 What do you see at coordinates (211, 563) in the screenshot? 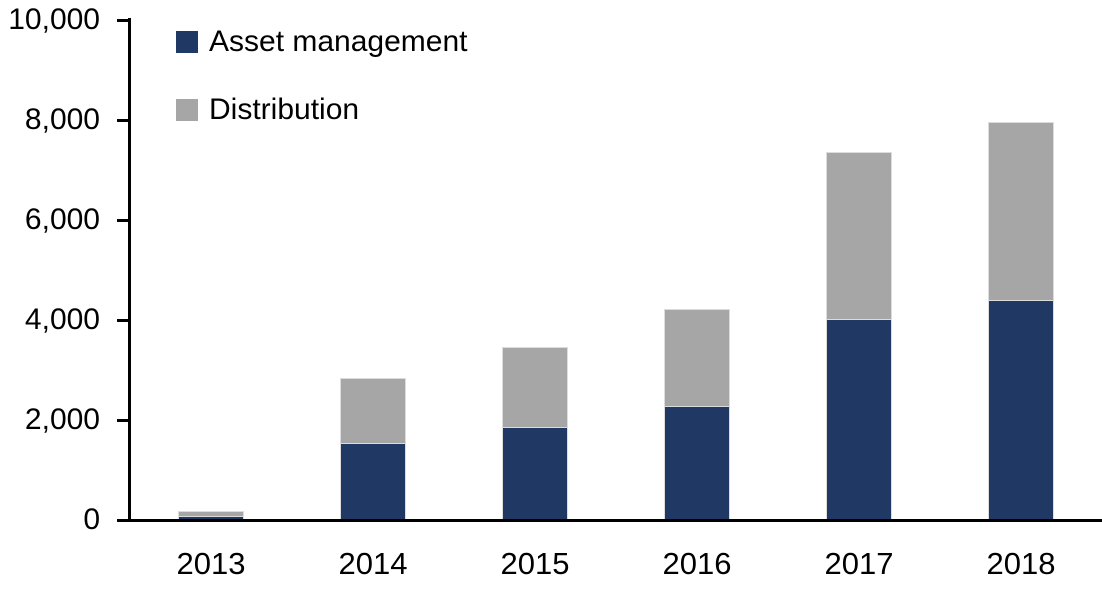
I see `x-tick-label: 2013` at bounding box center [211, 563].